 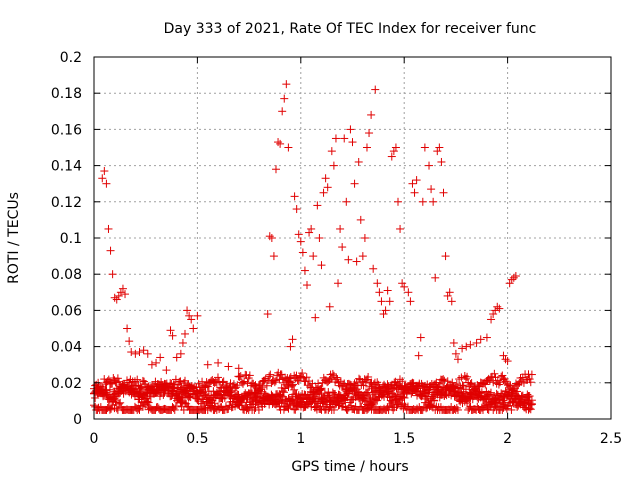 What do you see at coordinates (14, 238) in the screenshot?
I see `y-axis-title: ROTI / TECUs` at bounding box center [14, 238].